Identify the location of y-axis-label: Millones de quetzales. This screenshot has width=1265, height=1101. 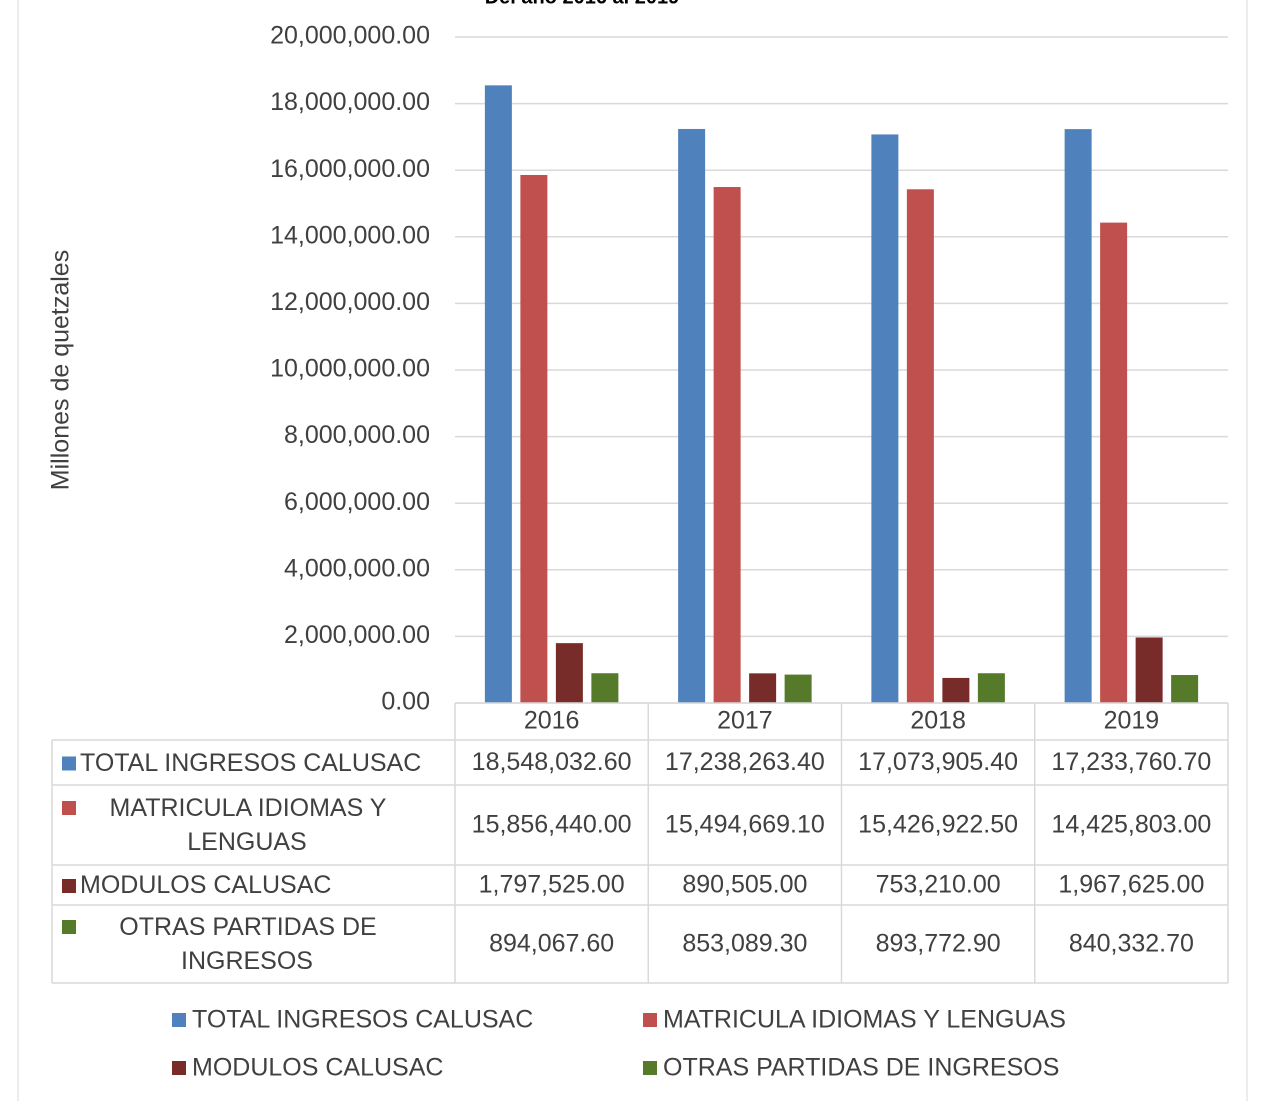
(61, 370).